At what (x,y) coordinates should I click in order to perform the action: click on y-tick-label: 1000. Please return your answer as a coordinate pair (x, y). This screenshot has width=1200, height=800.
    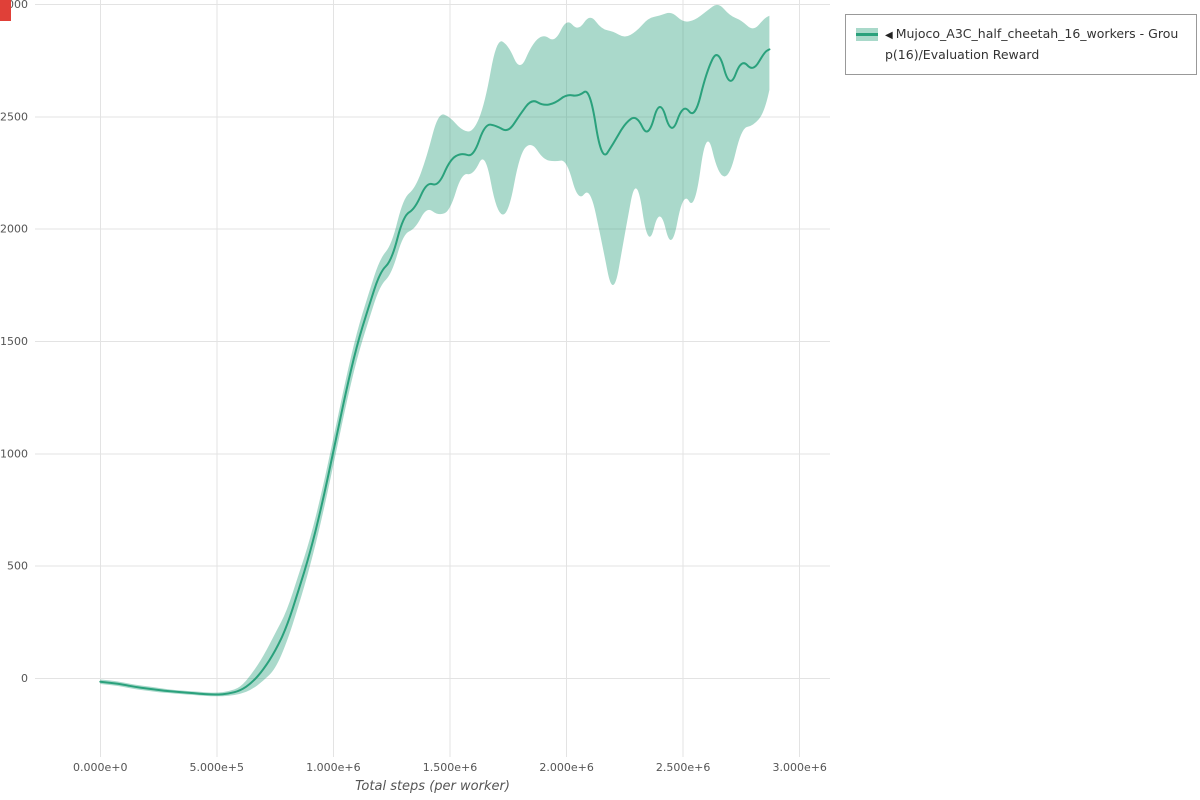
    Looking at the image, I should click on (14, 453).